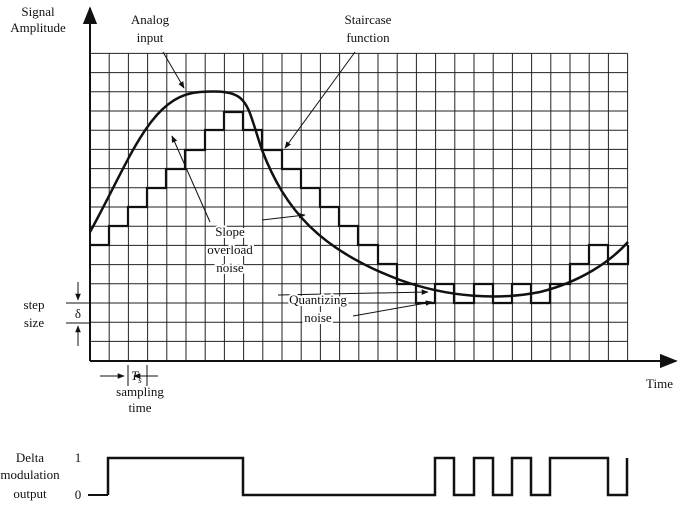  I want to click on analog-input-label: Analog input, so click(150, 28).